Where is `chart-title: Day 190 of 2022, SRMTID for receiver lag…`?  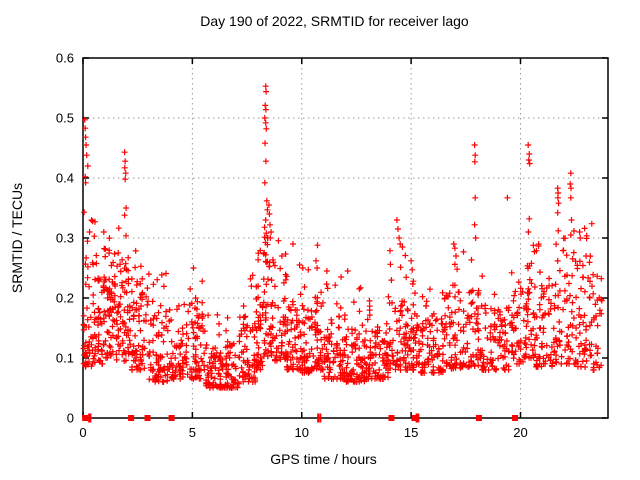
chart-title: Day 190 of 2022, SRMTID for receiver lag… is located at coordinates (334, 21).